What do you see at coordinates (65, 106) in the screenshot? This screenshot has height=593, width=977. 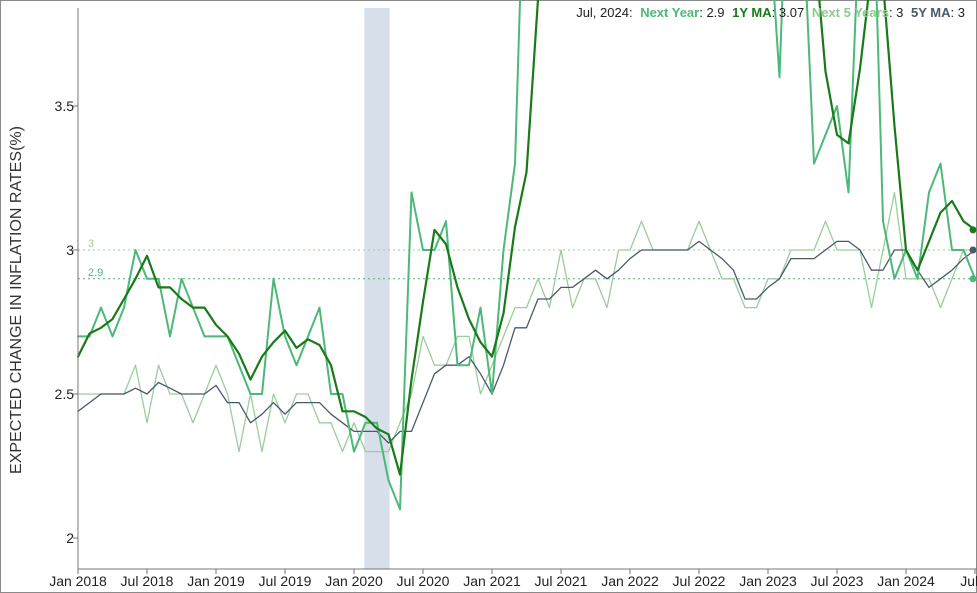 I see `y-tick-label: 3.5` at bounding box center [65, 106].